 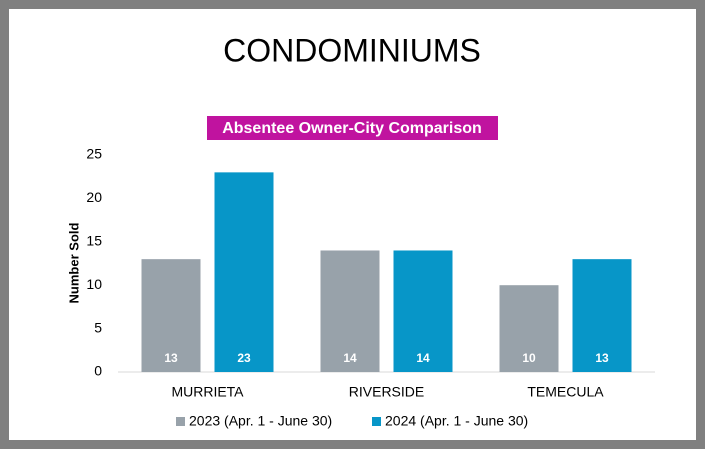 What do you see at coordinates (529, 358) in the screenshot?
I see `value-label: 10` at bounding box center [529, 358].